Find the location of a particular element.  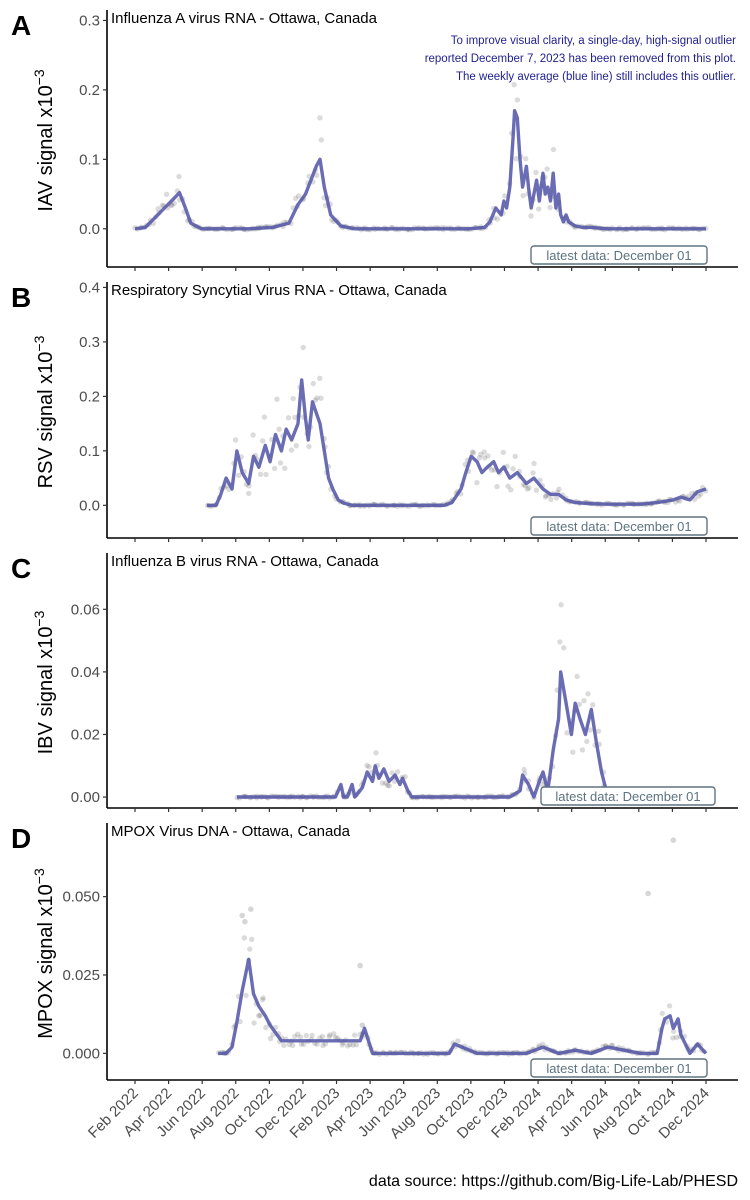

y-tick-label: 0.0 is located at coordinates (89, 229).